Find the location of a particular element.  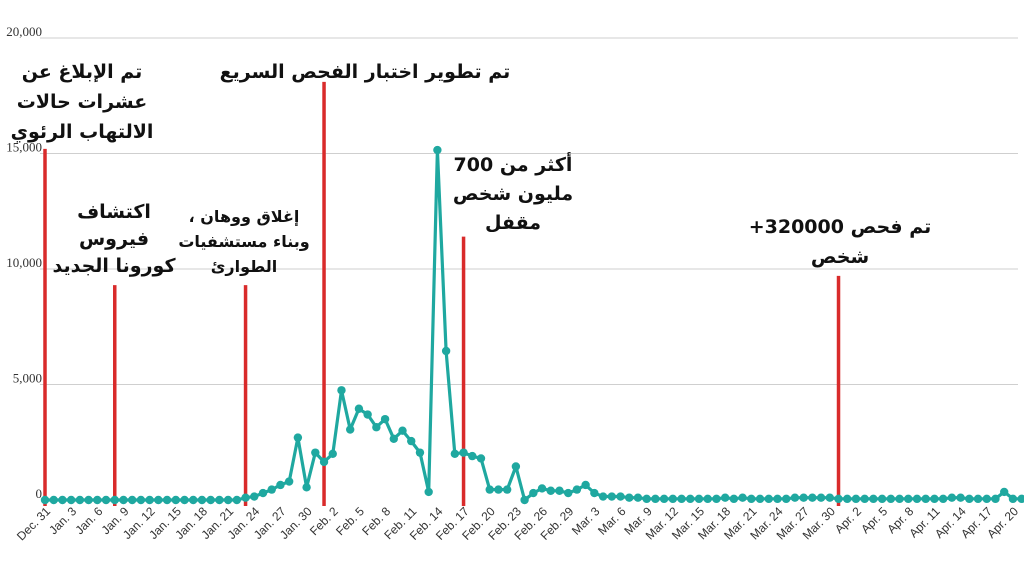

y-tick-label: 5,000 is located at coordinates (27, 378).